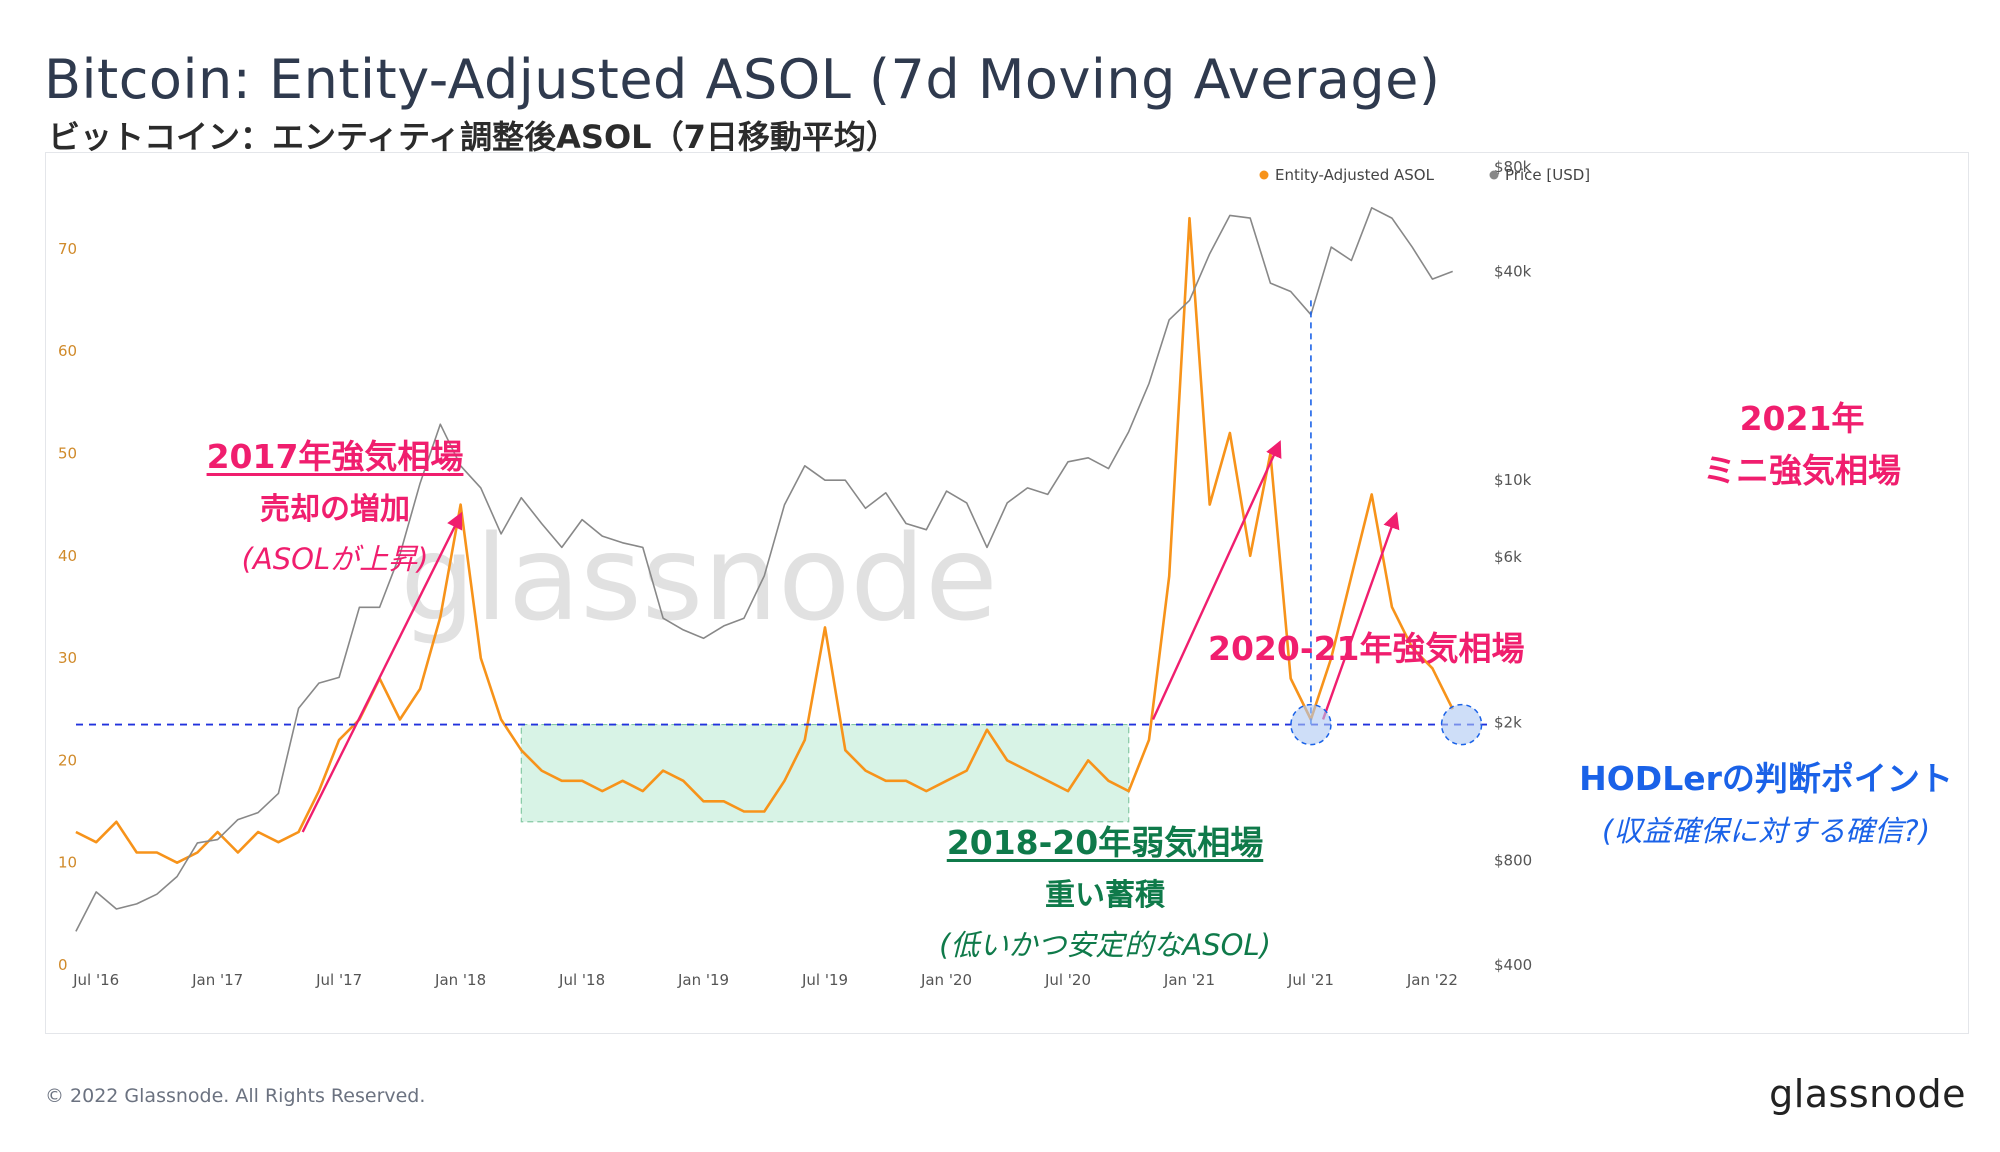  I want to click on y-right-tick-label: $6k, so click(1508, 557).